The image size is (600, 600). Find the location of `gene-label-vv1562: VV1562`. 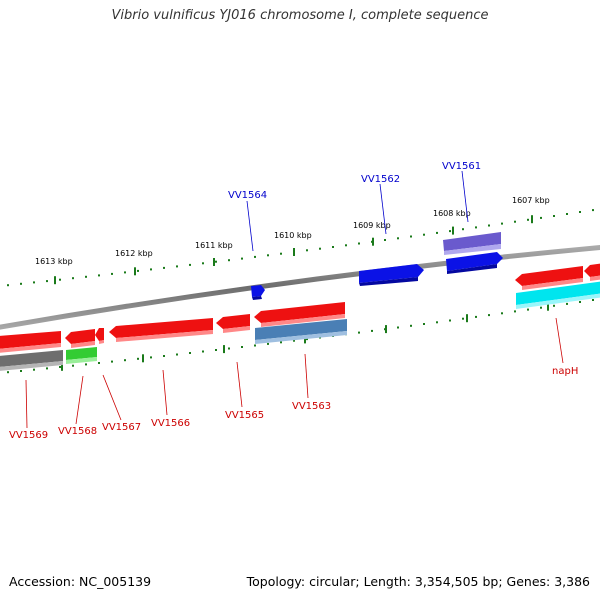

gene-label-vv1562: VV1562 is located at coordinates (380, 179).